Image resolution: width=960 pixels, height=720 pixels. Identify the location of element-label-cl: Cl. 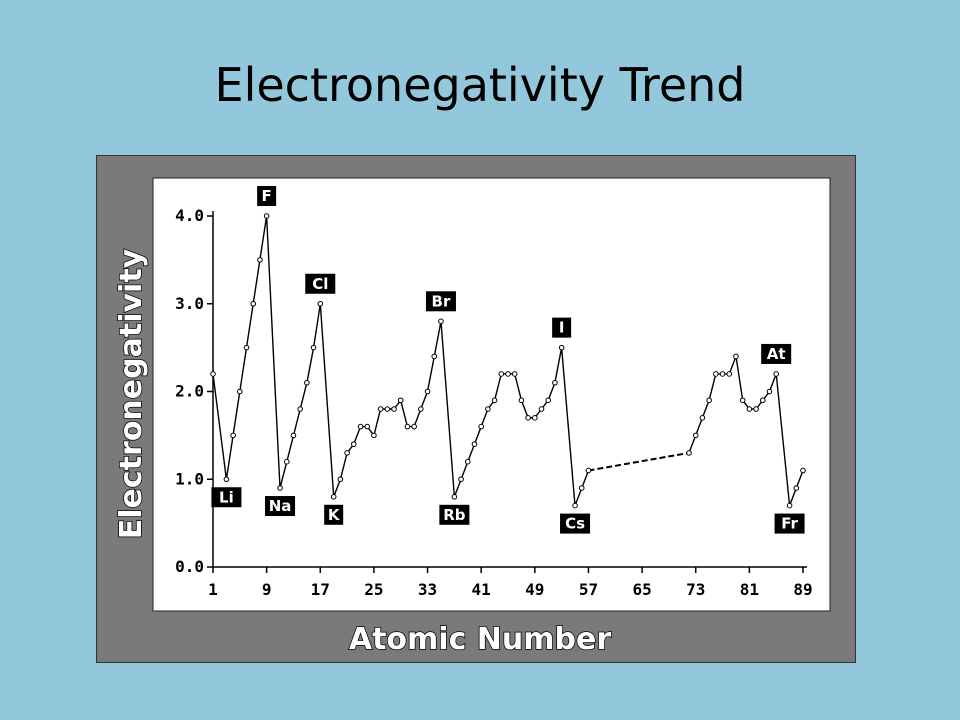
(320, 283).